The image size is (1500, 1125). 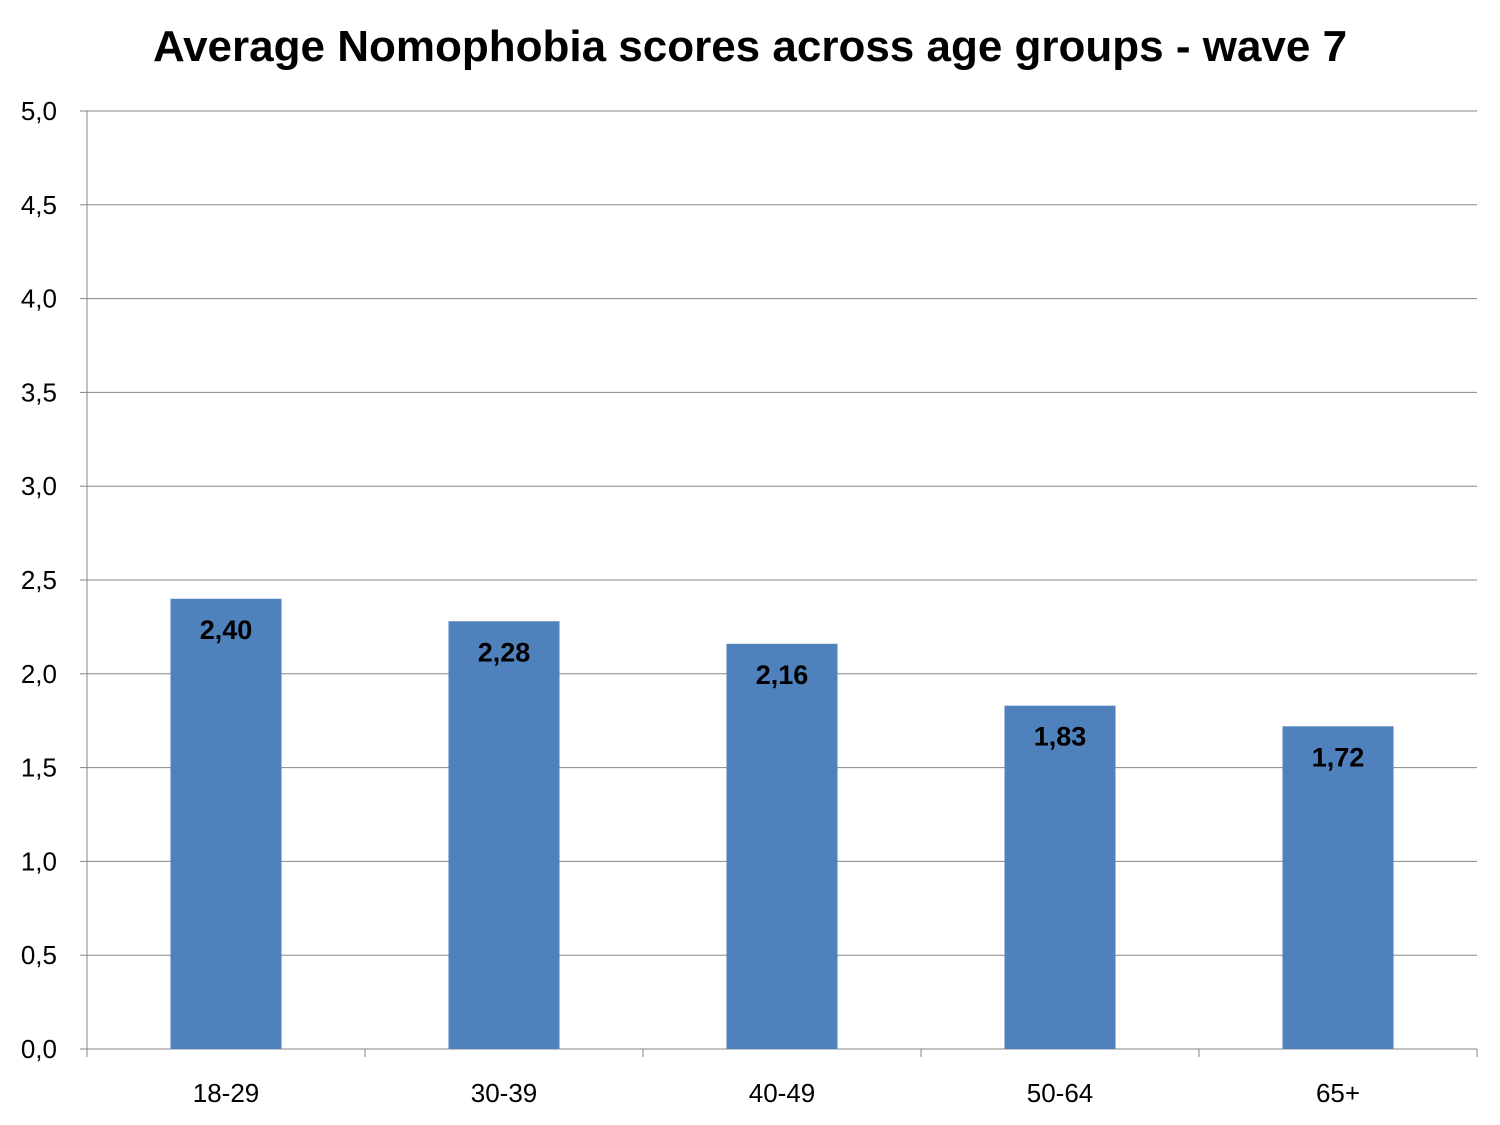 I want to click on y-tick-label: 1,0, so click(x=39, y=861).